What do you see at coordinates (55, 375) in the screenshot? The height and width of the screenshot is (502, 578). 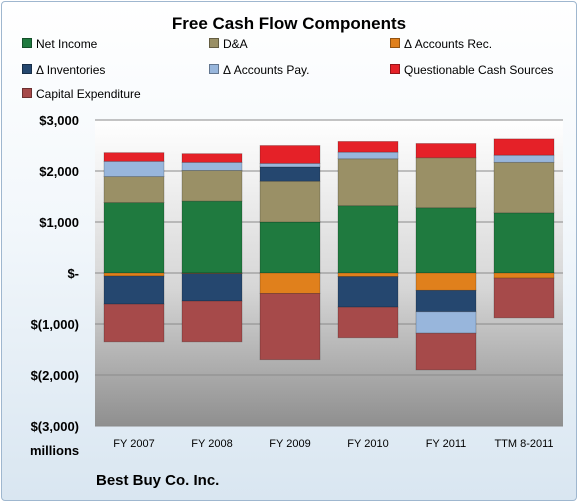 I see `y-tick-label: $(2,000)` at bounding box center [55, 375].